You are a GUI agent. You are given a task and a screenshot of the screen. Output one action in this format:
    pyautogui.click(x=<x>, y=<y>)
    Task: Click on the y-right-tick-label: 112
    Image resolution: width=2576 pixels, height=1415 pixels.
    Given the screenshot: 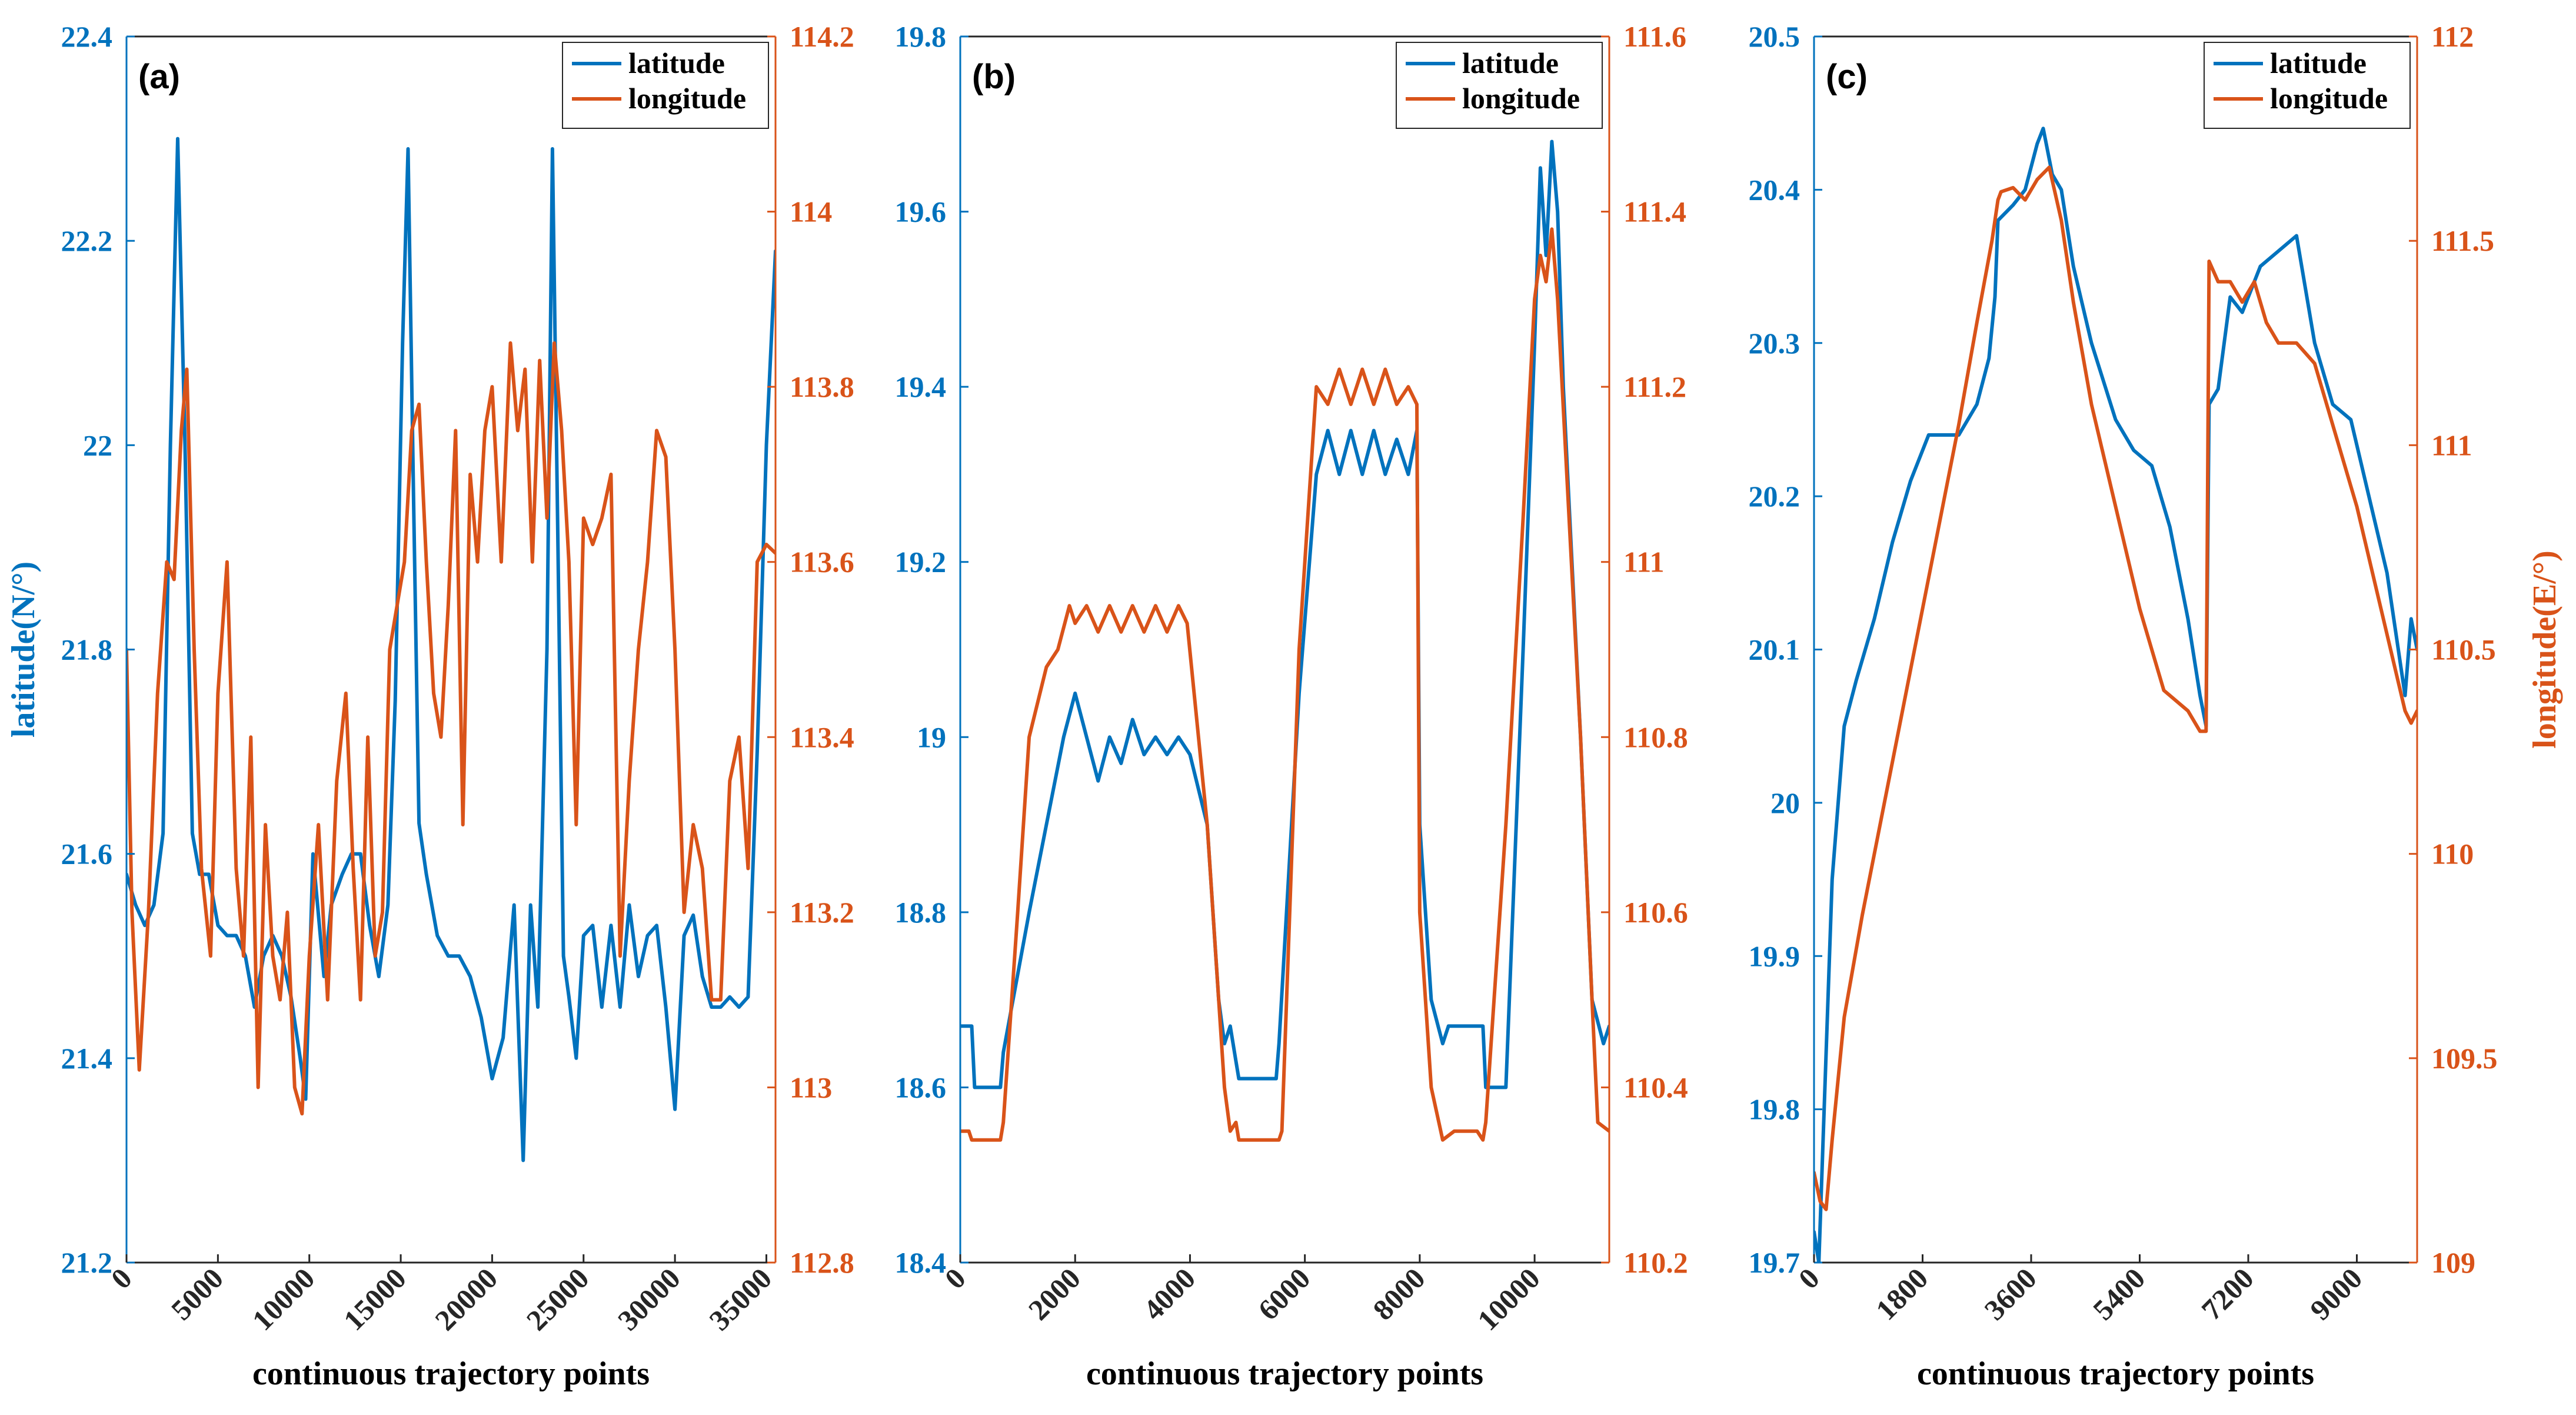 What is the action you would take?
    pyautogui.click(x=2452, y=36)
    